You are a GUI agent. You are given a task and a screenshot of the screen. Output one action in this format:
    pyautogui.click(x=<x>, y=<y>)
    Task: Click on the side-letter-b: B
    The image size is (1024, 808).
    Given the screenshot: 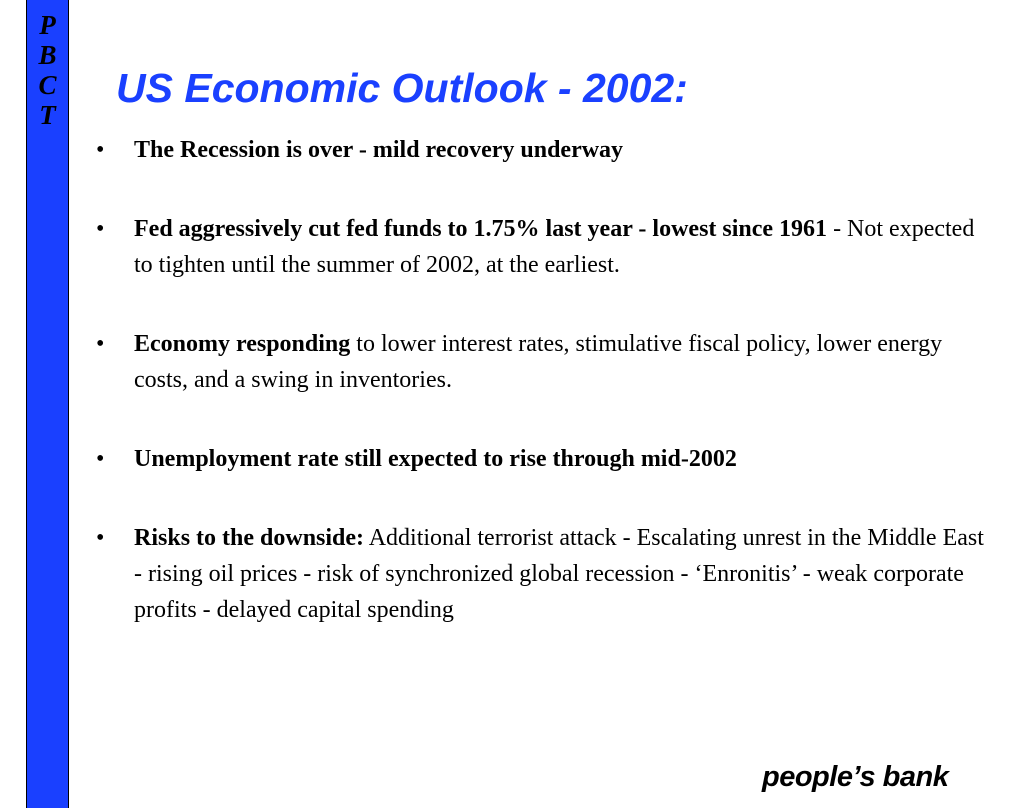 What is the action you would take?
    pyautogui.click(x=47, y=55)
    